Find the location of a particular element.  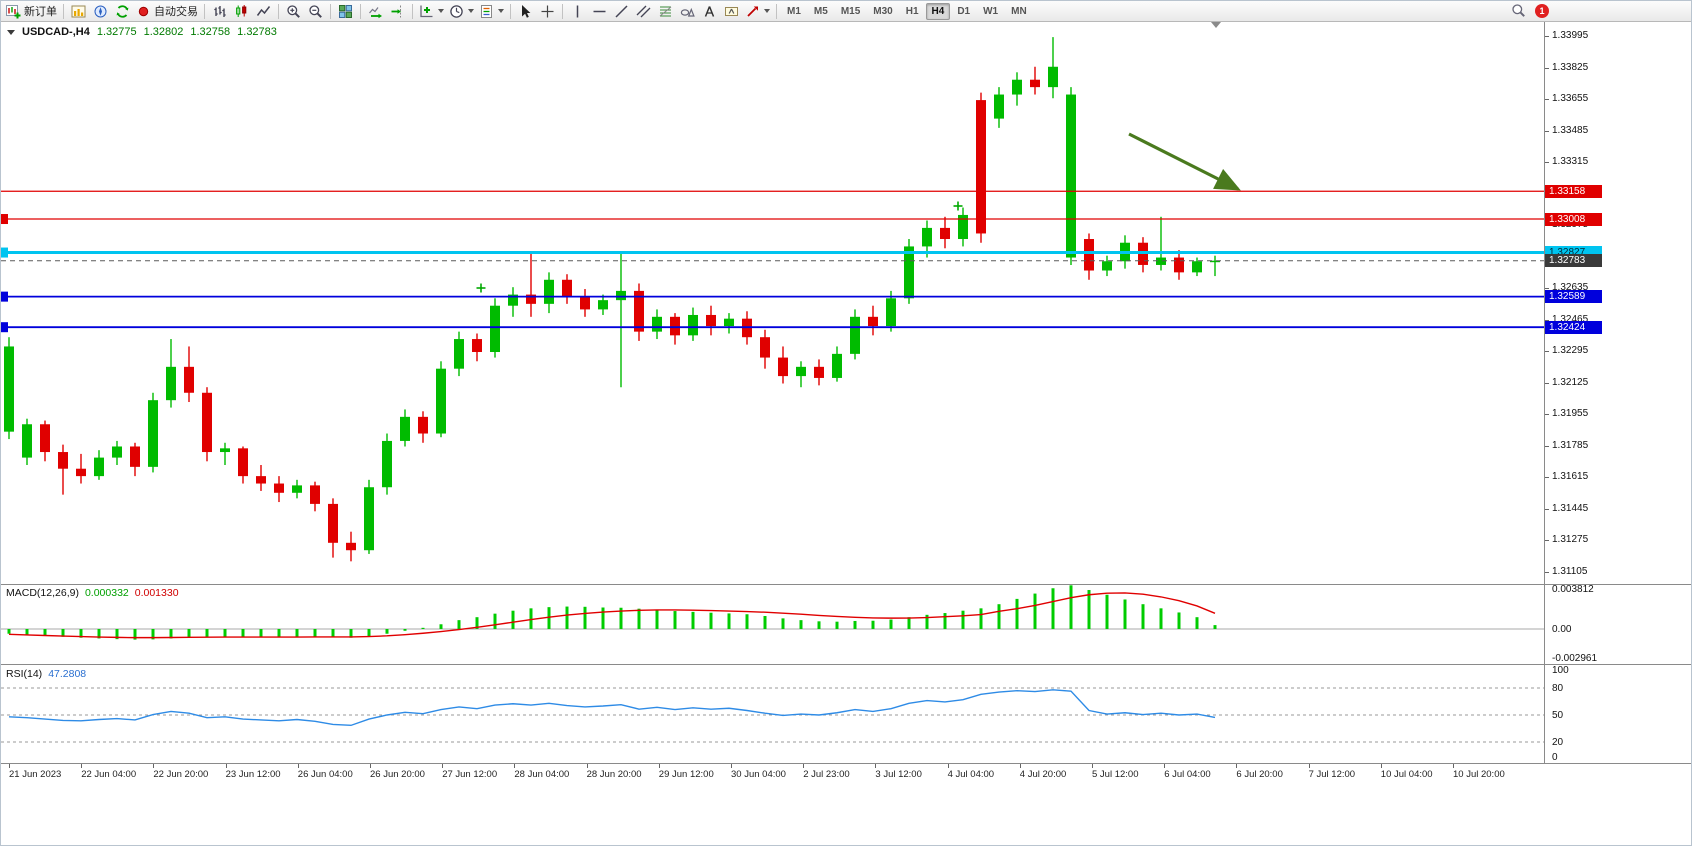

timeframe-button-m1: M1 is located at coordinates (794, 11).